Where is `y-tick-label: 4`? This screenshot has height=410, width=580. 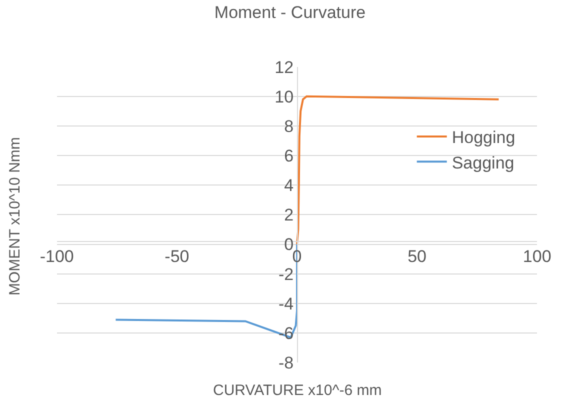
y-tick-label: 4 is located at coordinates (289, 186).